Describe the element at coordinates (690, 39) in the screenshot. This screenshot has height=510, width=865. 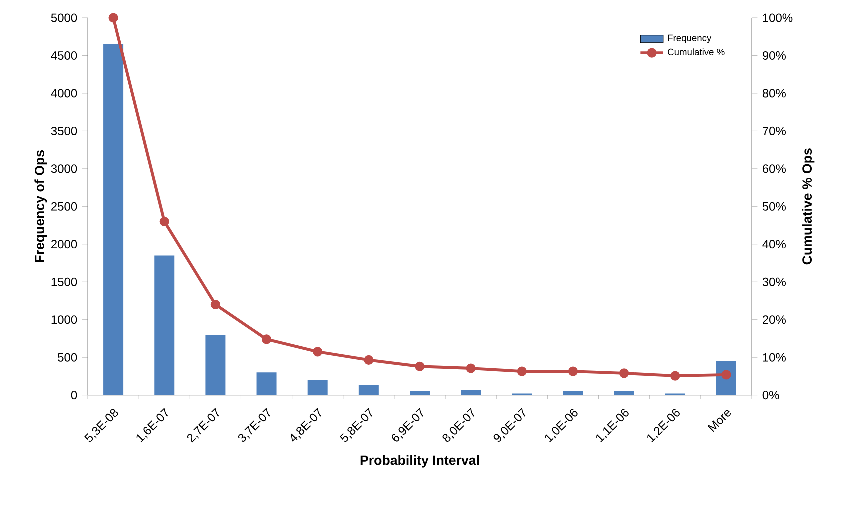
I see `legend-label: Frequency` at that location.